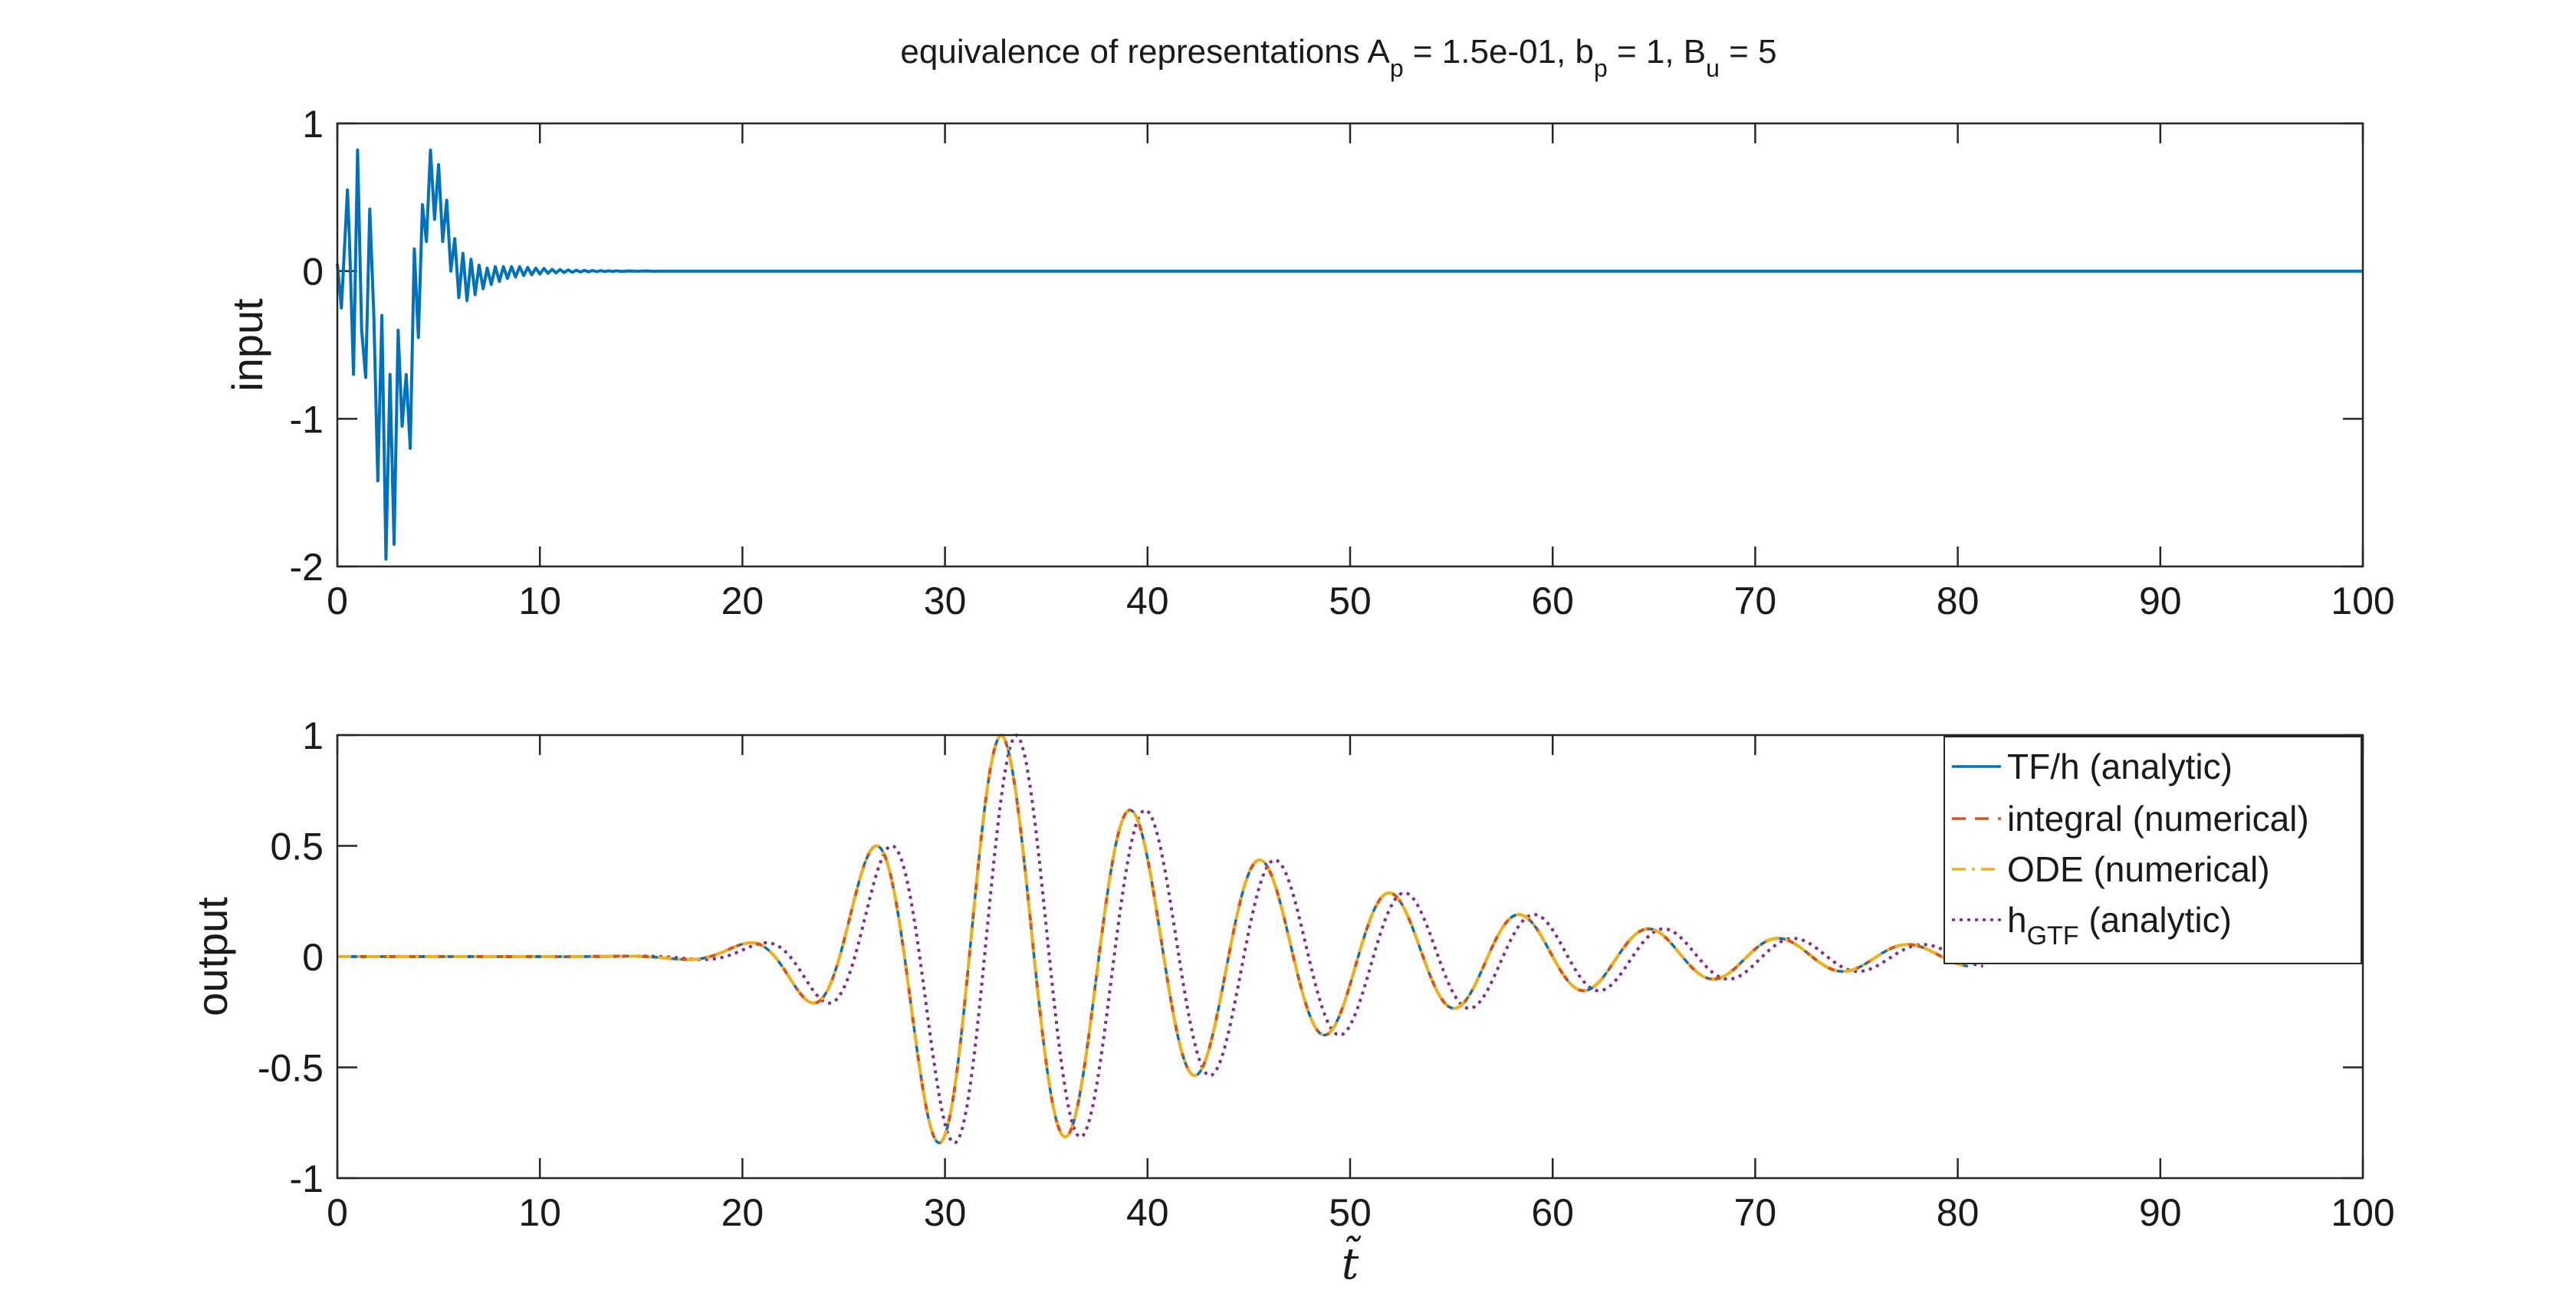 The width and height of the screenshot is (2576, 1300). I want to click on legend-label-tf-h: TF/h (analytic), so click(2120, 766).